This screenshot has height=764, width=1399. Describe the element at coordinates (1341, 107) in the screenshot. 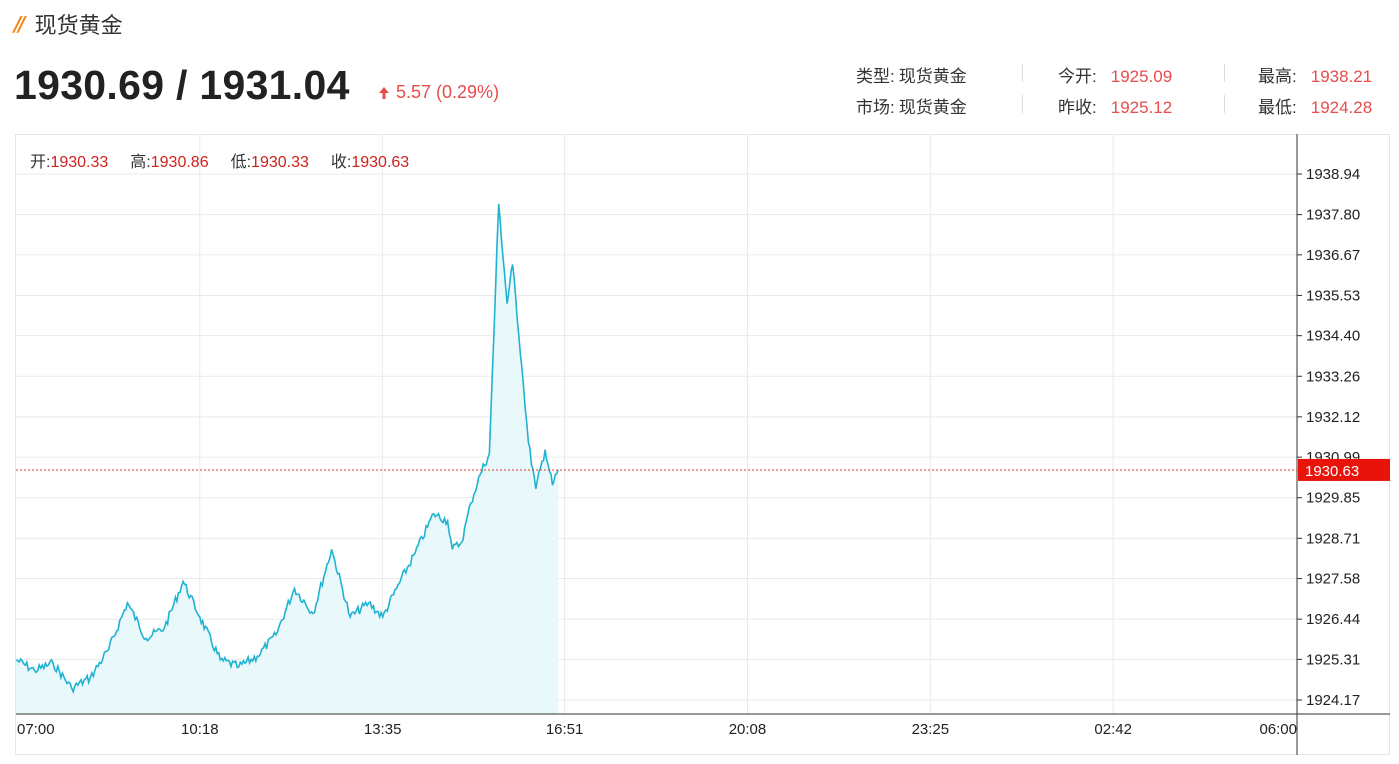

I see `info-low-value: 1924.28` at that location.